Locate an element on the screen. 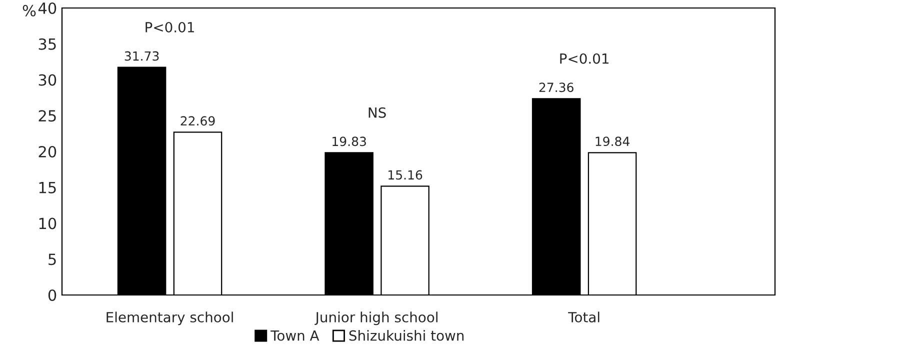  x-tick-label: Total is located at coordinates (584, 317).